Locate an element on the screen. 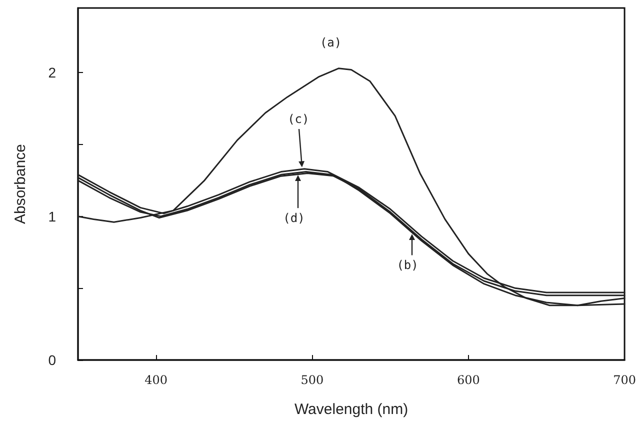 The image size is (639, 444). series-label: (a) is located at coordinates (331, 42).